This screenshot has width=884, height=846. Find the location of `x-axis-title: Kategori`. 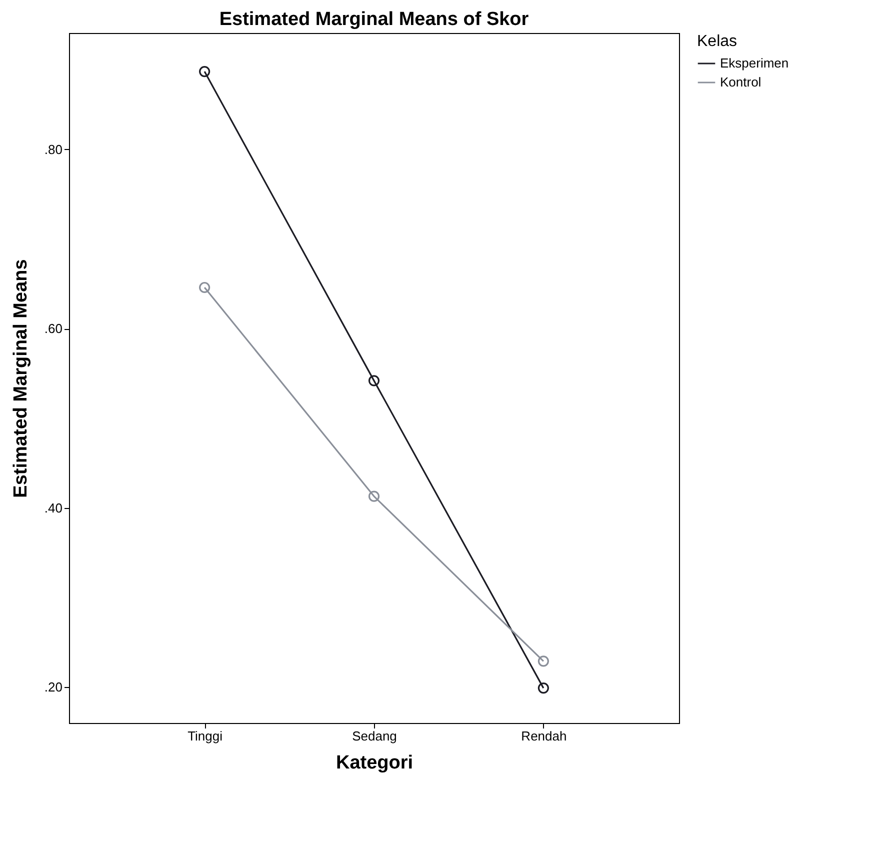

x-axis-title: Kategori is located at coordinates (375, 763).